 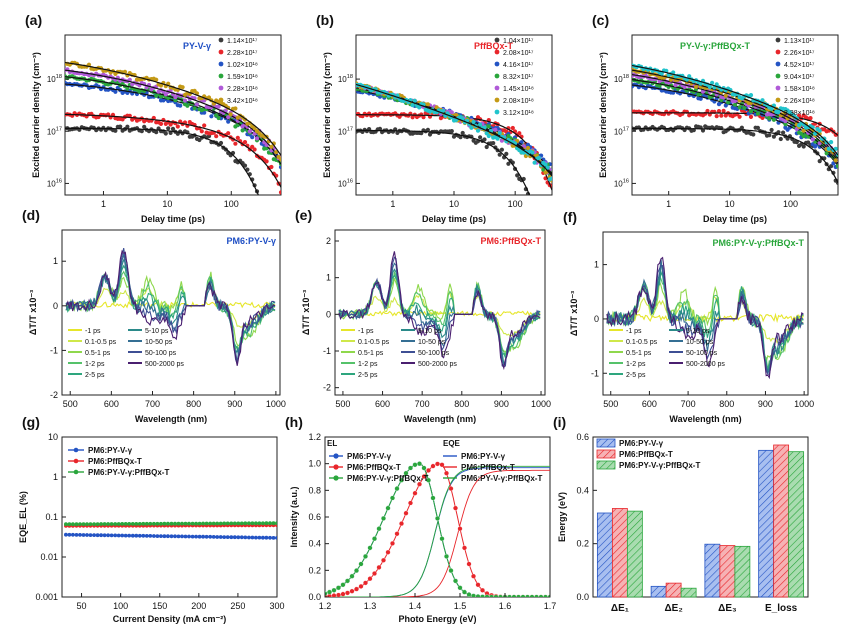 I want to click on legend-label: -1 ps, so click(x=634, y=331).